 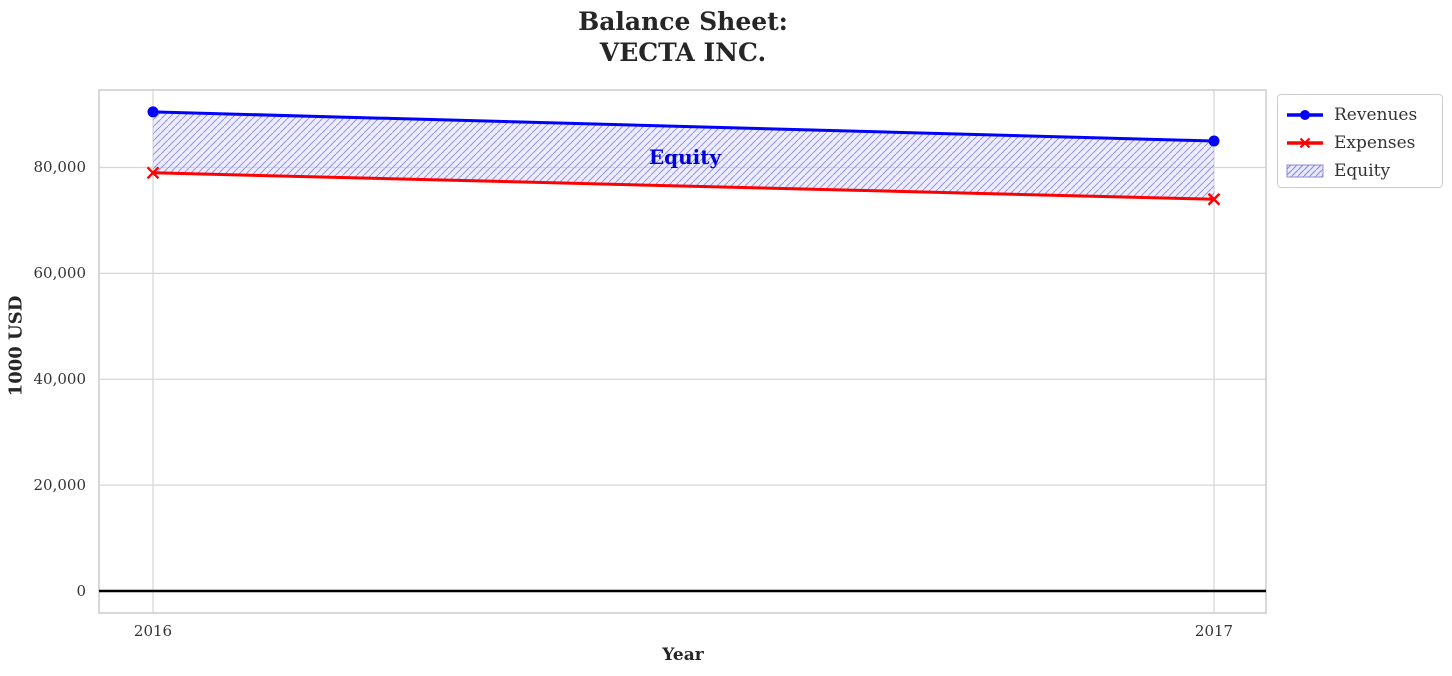 What do you see at coordinates (683, 37) in the screenshot?
I see `chart-title: Balance Sheet: VECTA INC.` at bounding box center [683, 37].